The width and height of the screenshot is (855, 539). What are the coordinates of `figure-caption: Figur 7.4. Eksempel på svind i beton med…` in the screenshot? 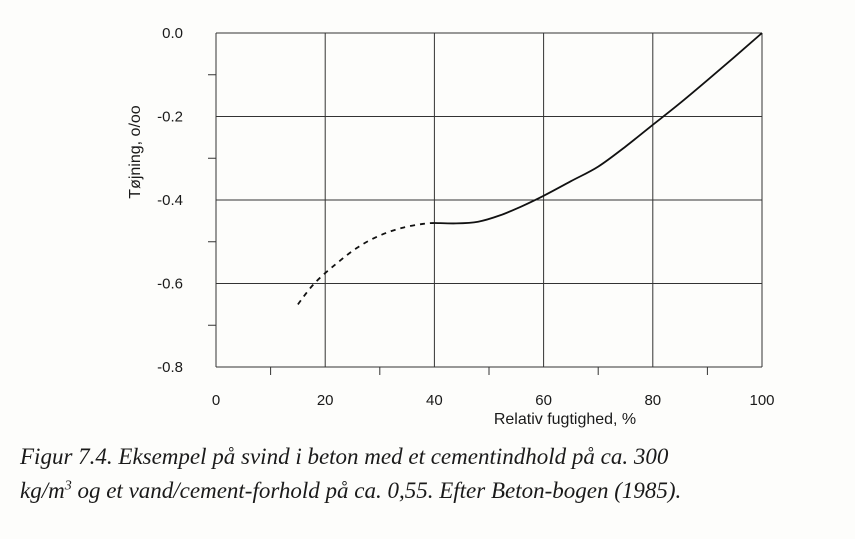 It's located at (430, 474).